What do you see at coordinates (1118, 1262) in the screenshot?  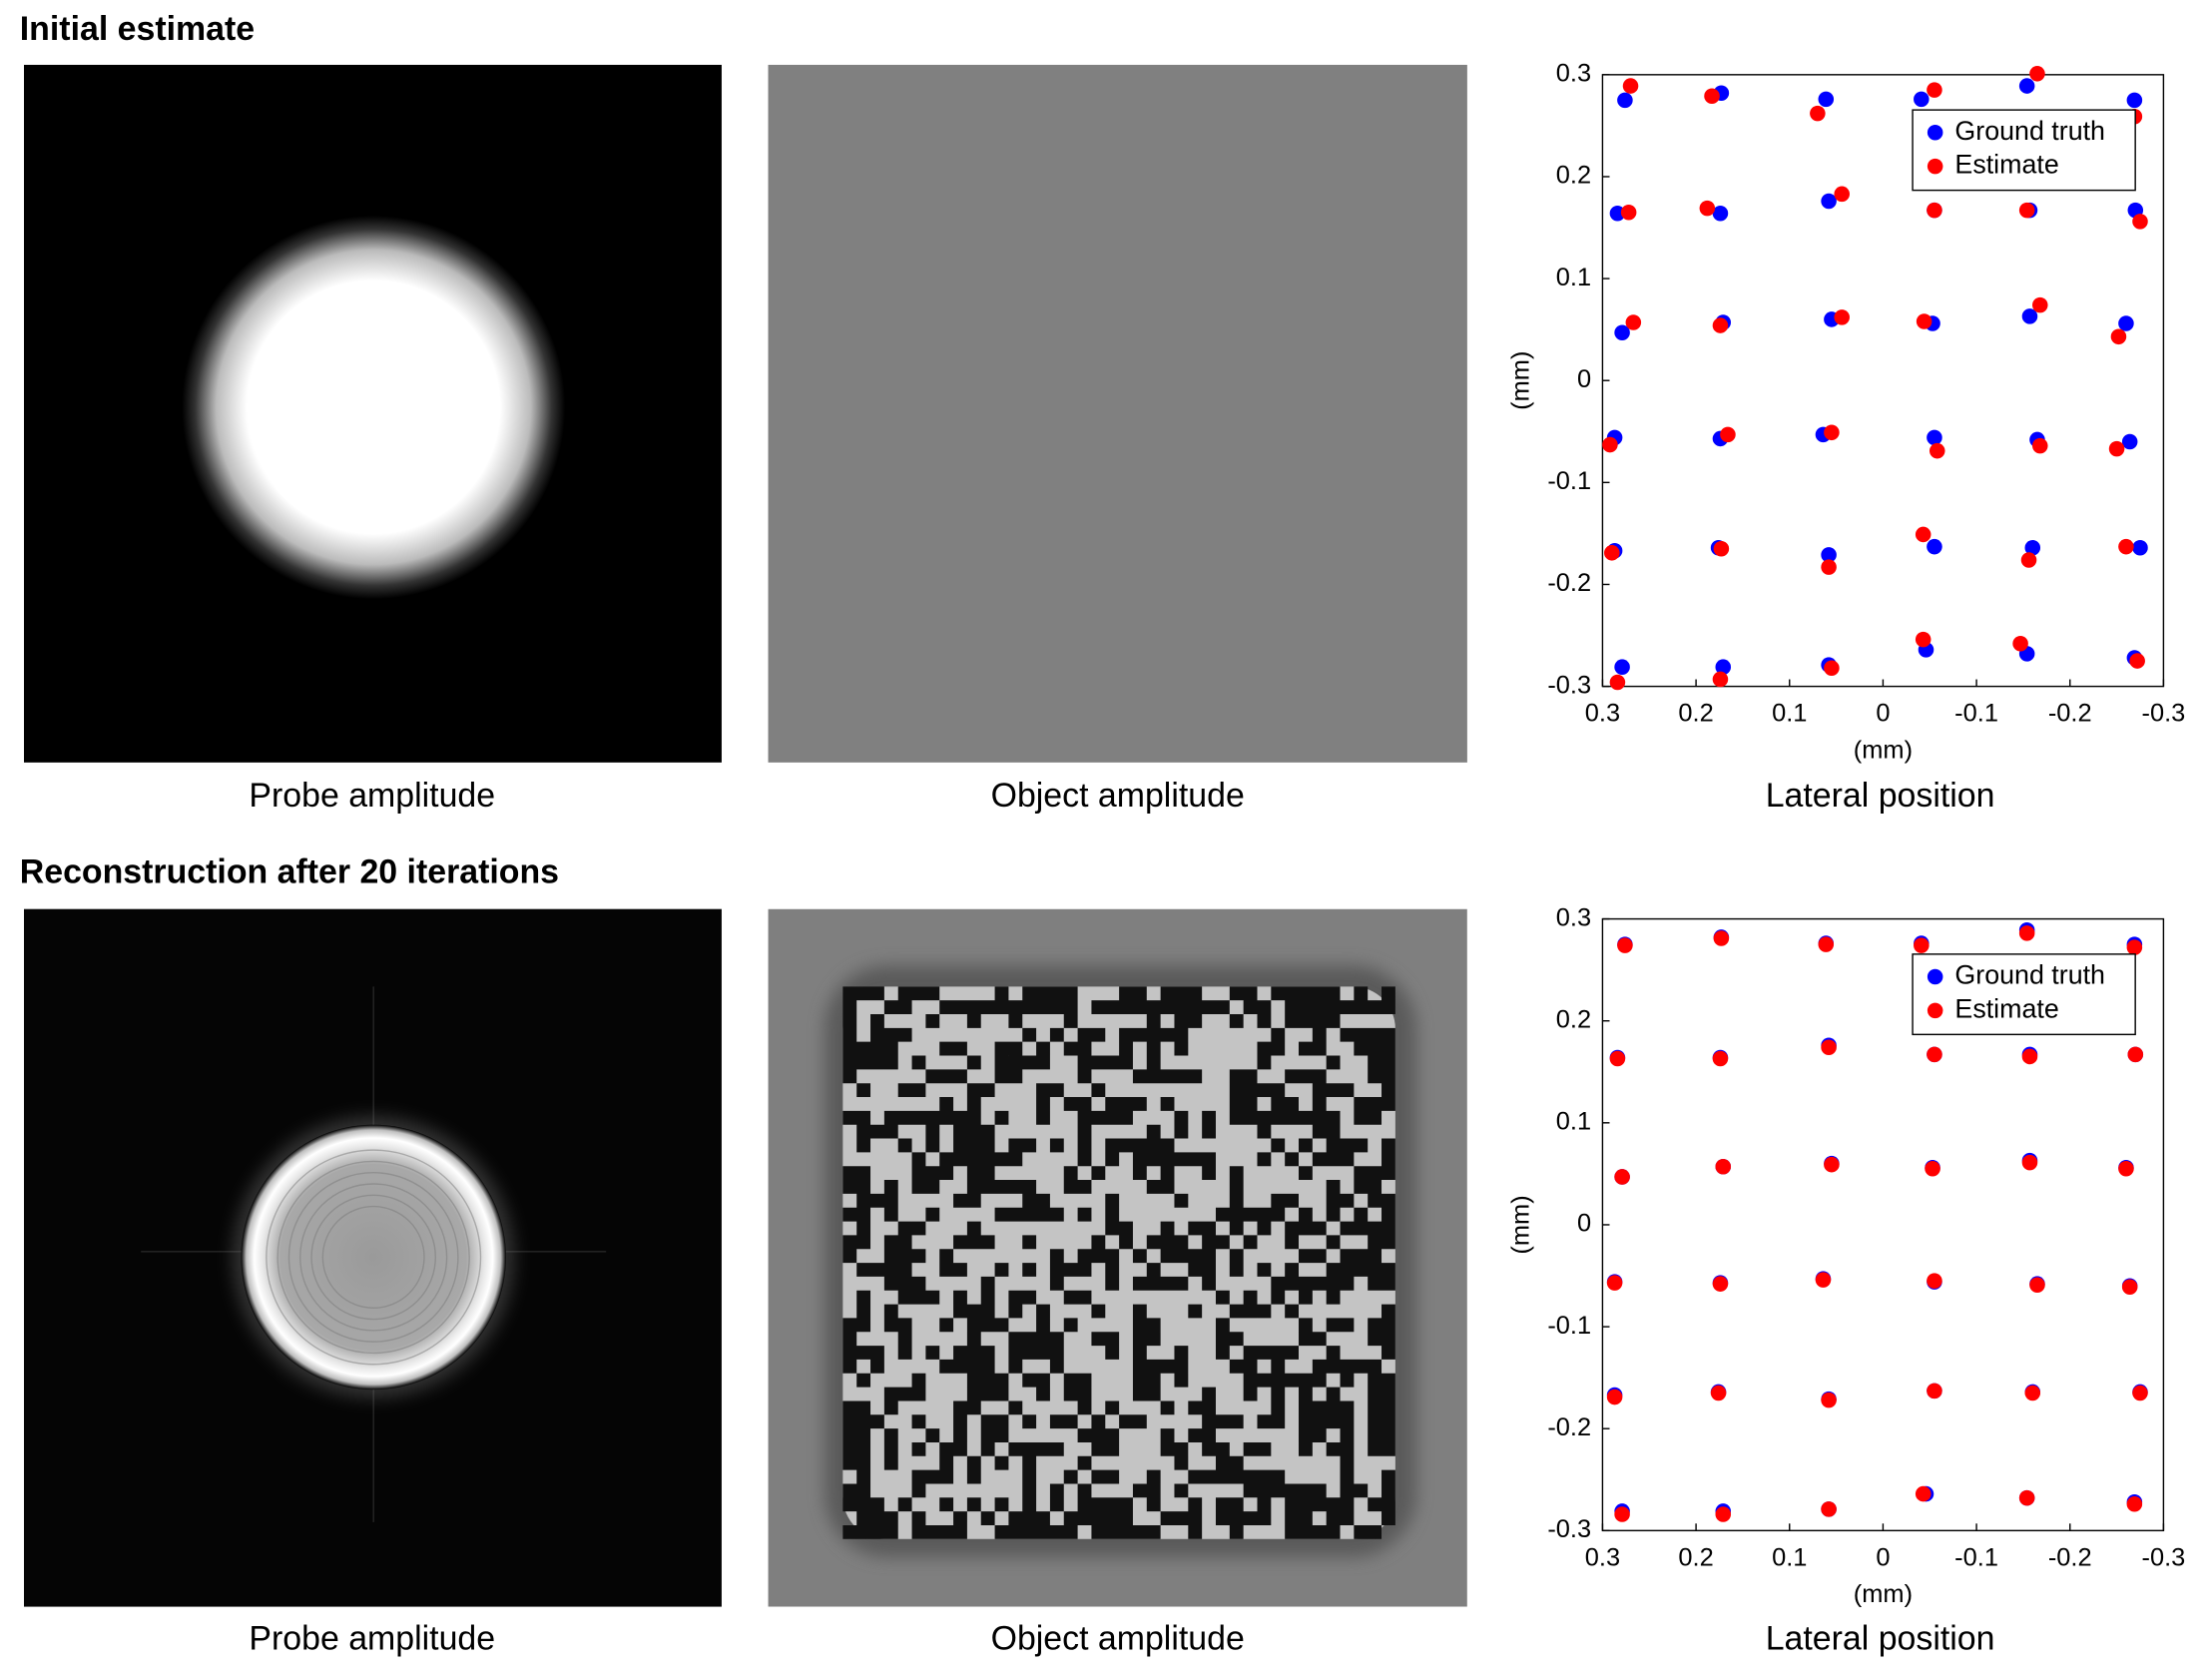 I see `object-pattern` at bounding box center [1118, 1262].